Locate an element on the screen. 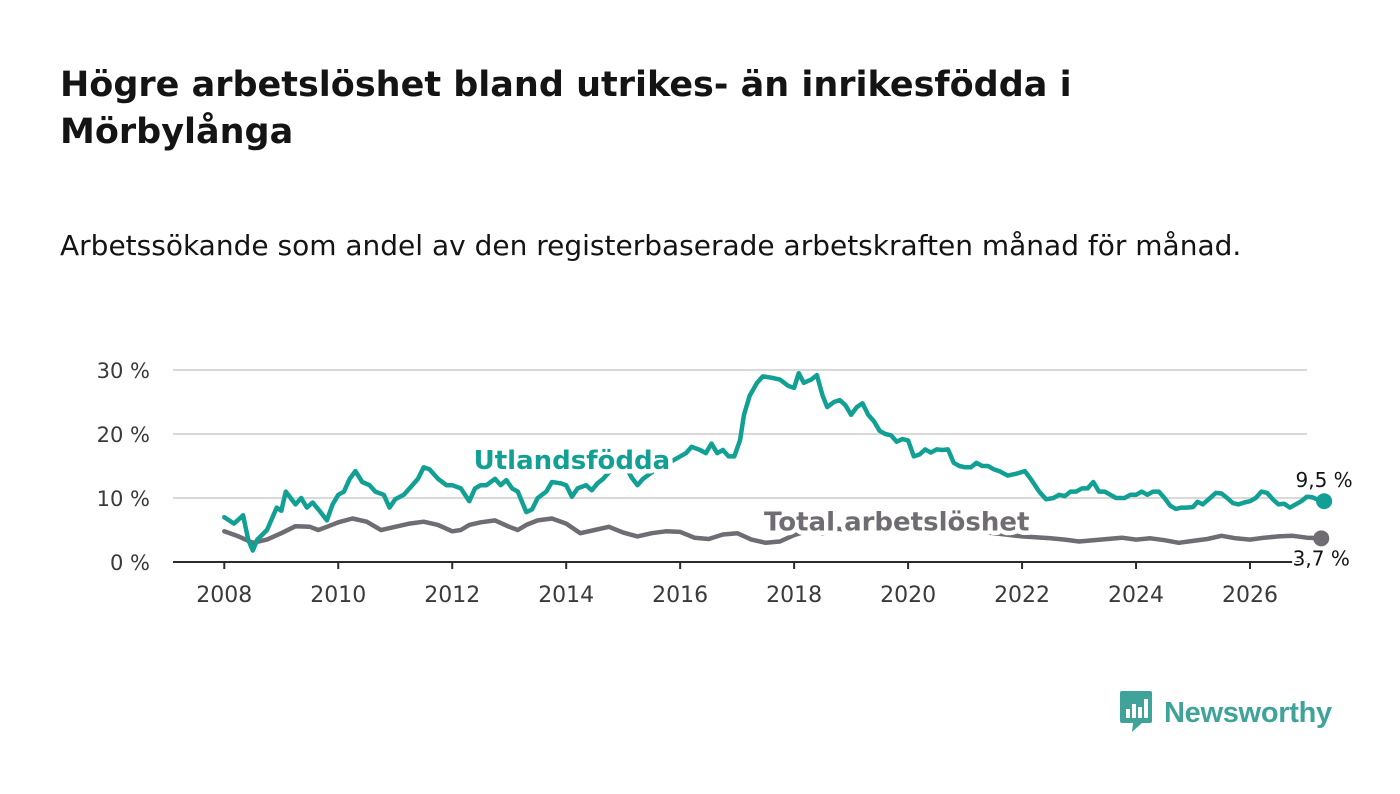  x-tick-label-2016: 2016 is located at coordinates (680, 595).